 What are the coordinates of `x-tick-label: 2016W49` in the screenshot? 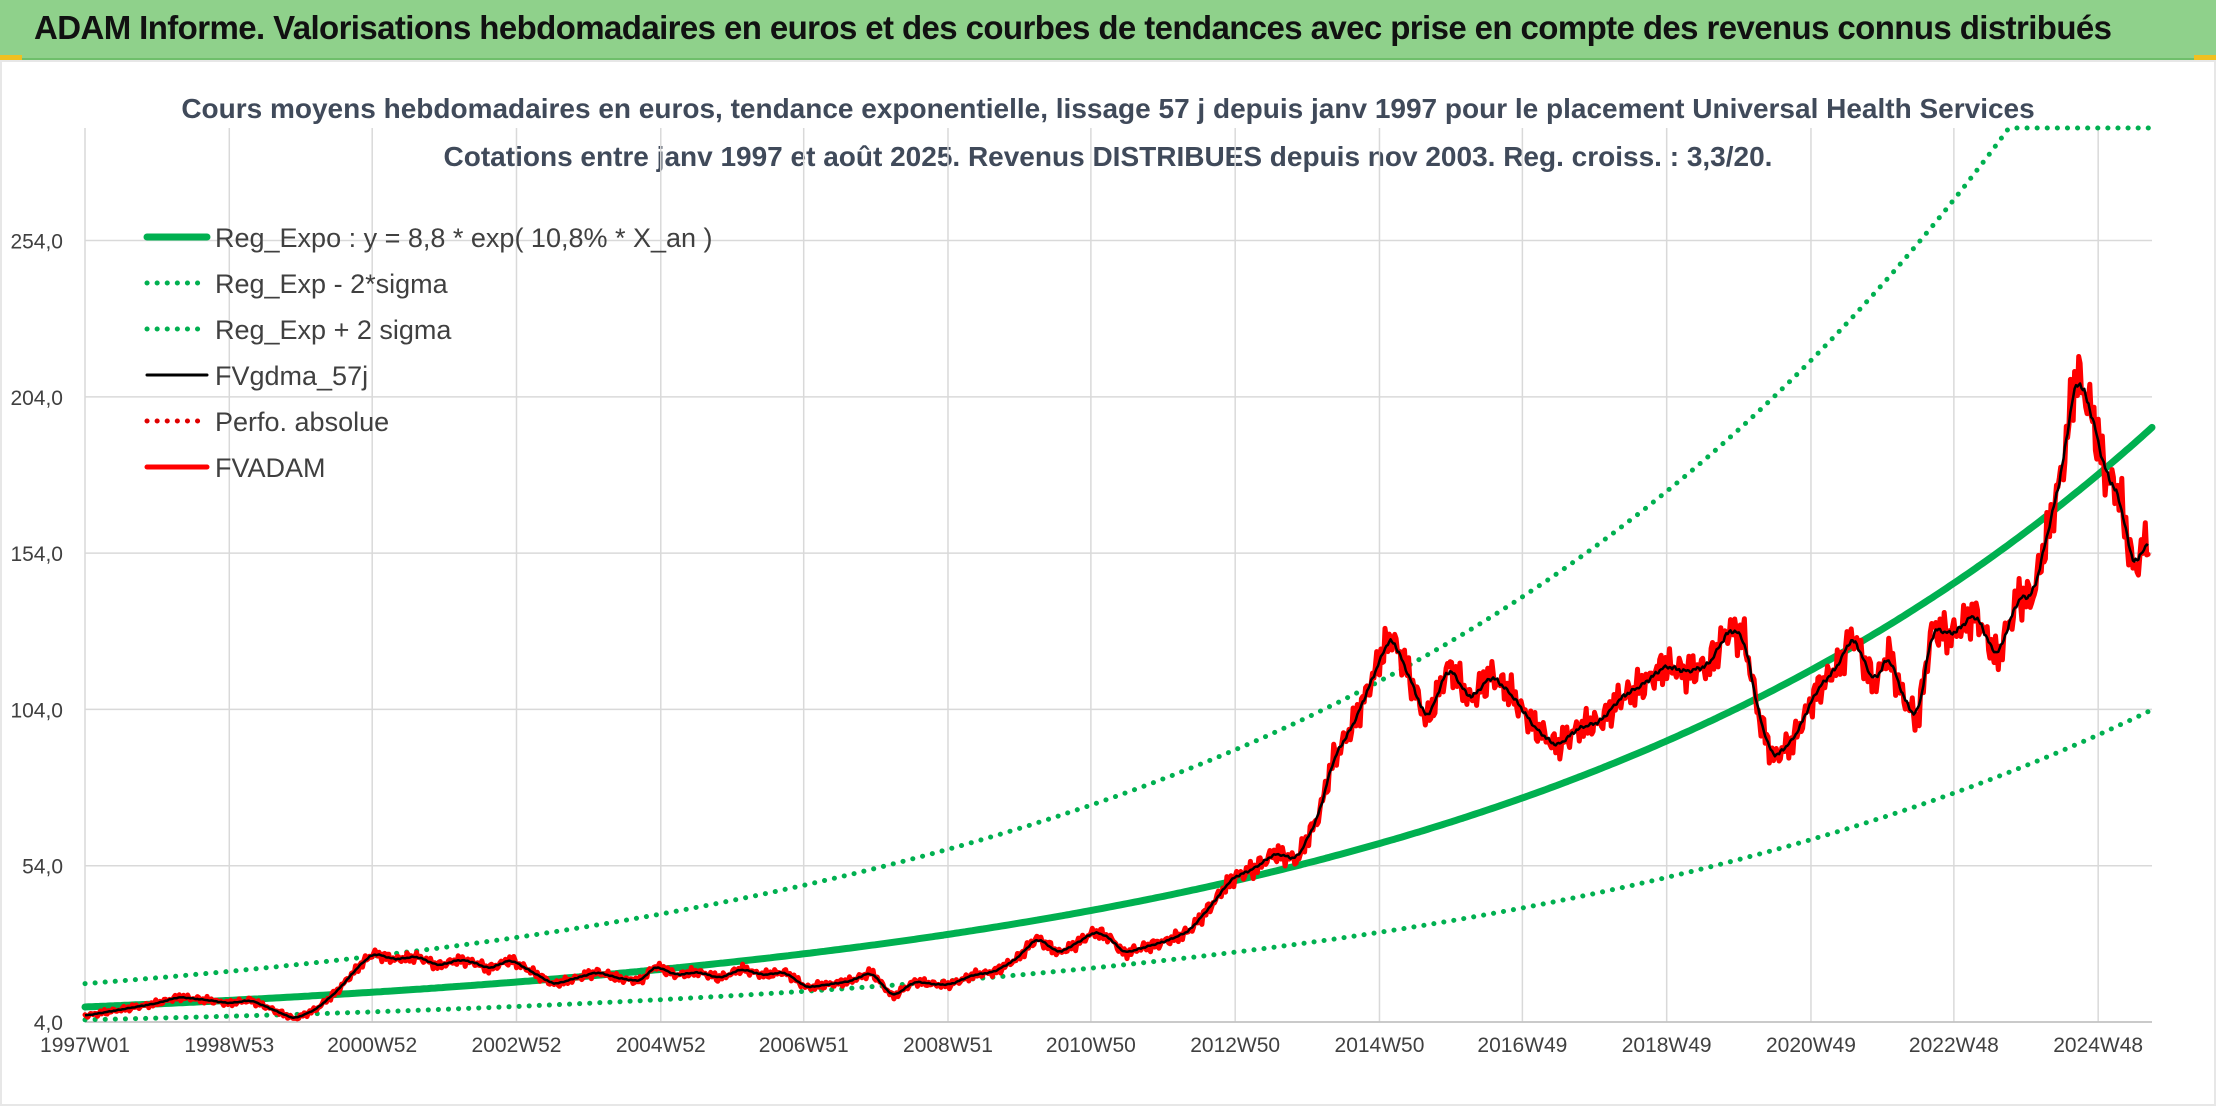 It's located at (1522, 1045).